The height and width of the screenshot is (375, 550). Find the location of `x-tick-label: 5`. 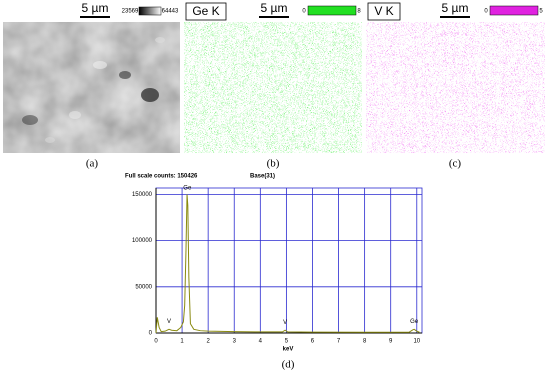

x-tick-label: 5 is located at coordinates (287, 342).